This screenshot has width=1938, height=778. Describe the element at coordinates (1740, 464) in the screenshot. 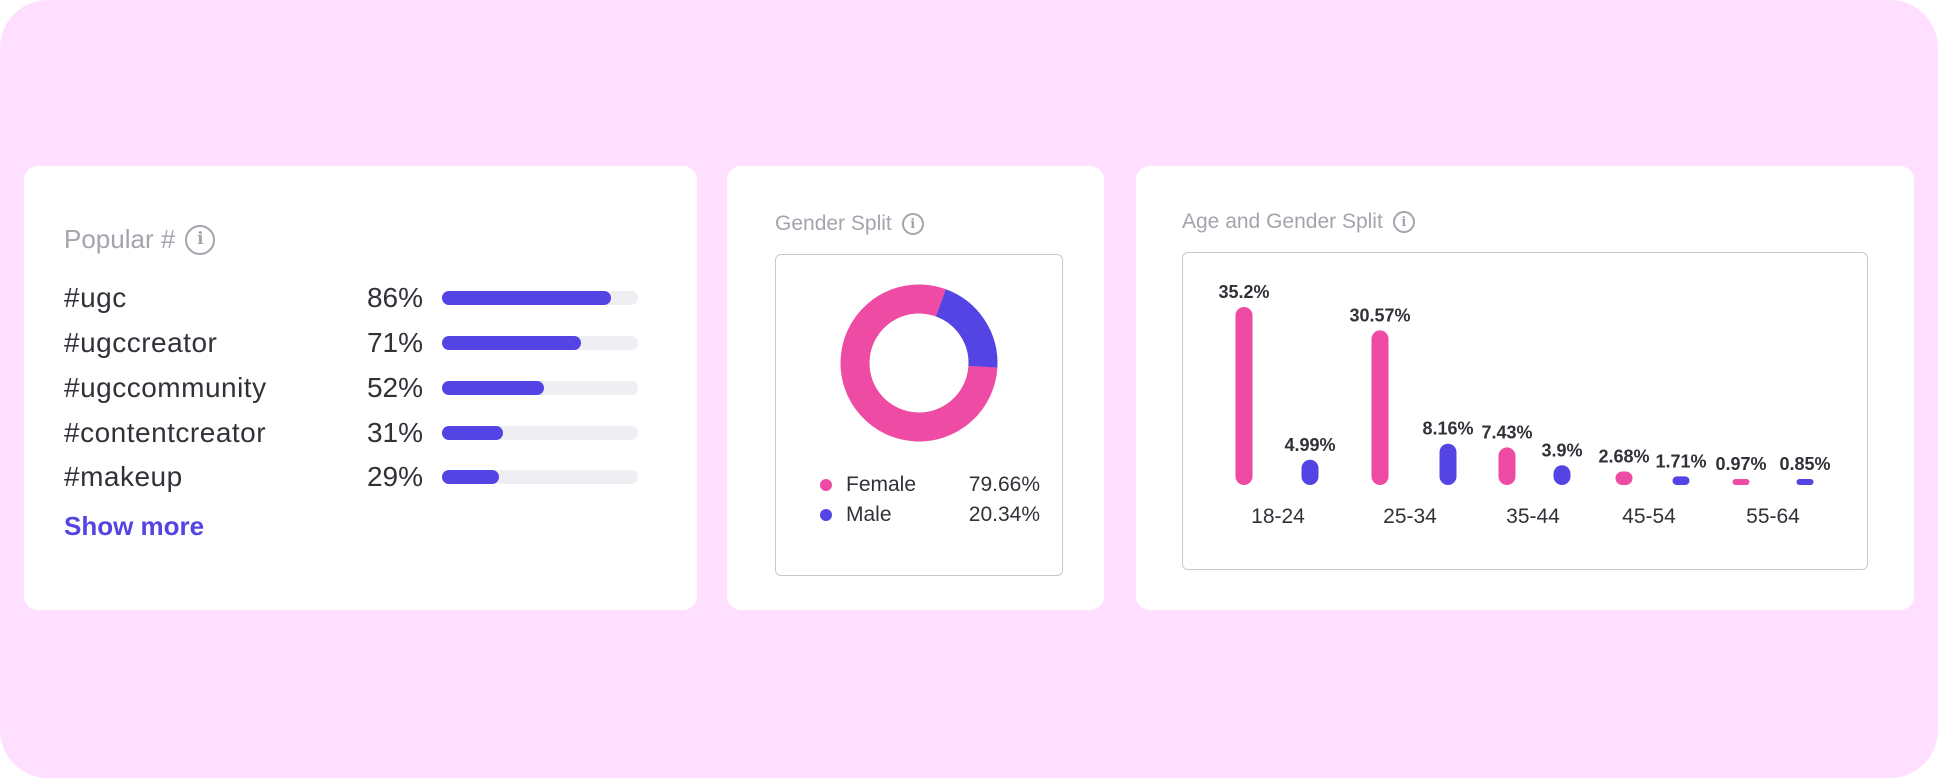

I see `bar-value-label: 0.97%` at that location.